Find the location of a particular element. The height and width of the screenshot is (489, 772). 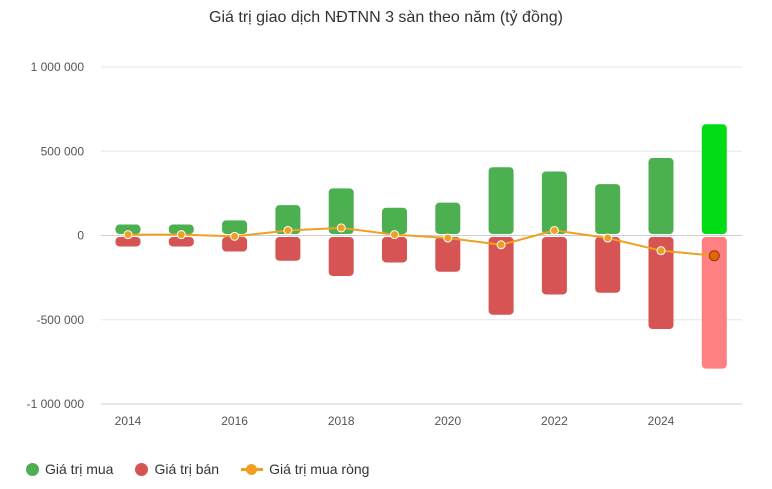

x-tick-label: 2024 is located at coordinates (661, 421).